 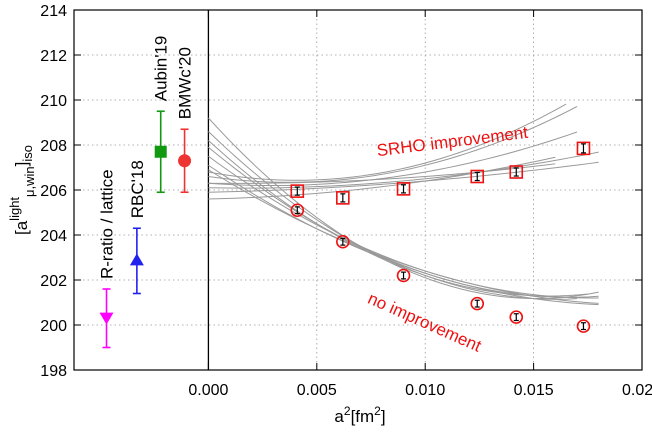 I want to click on ref-label: Aubin'19, so click(x=161, y=69).